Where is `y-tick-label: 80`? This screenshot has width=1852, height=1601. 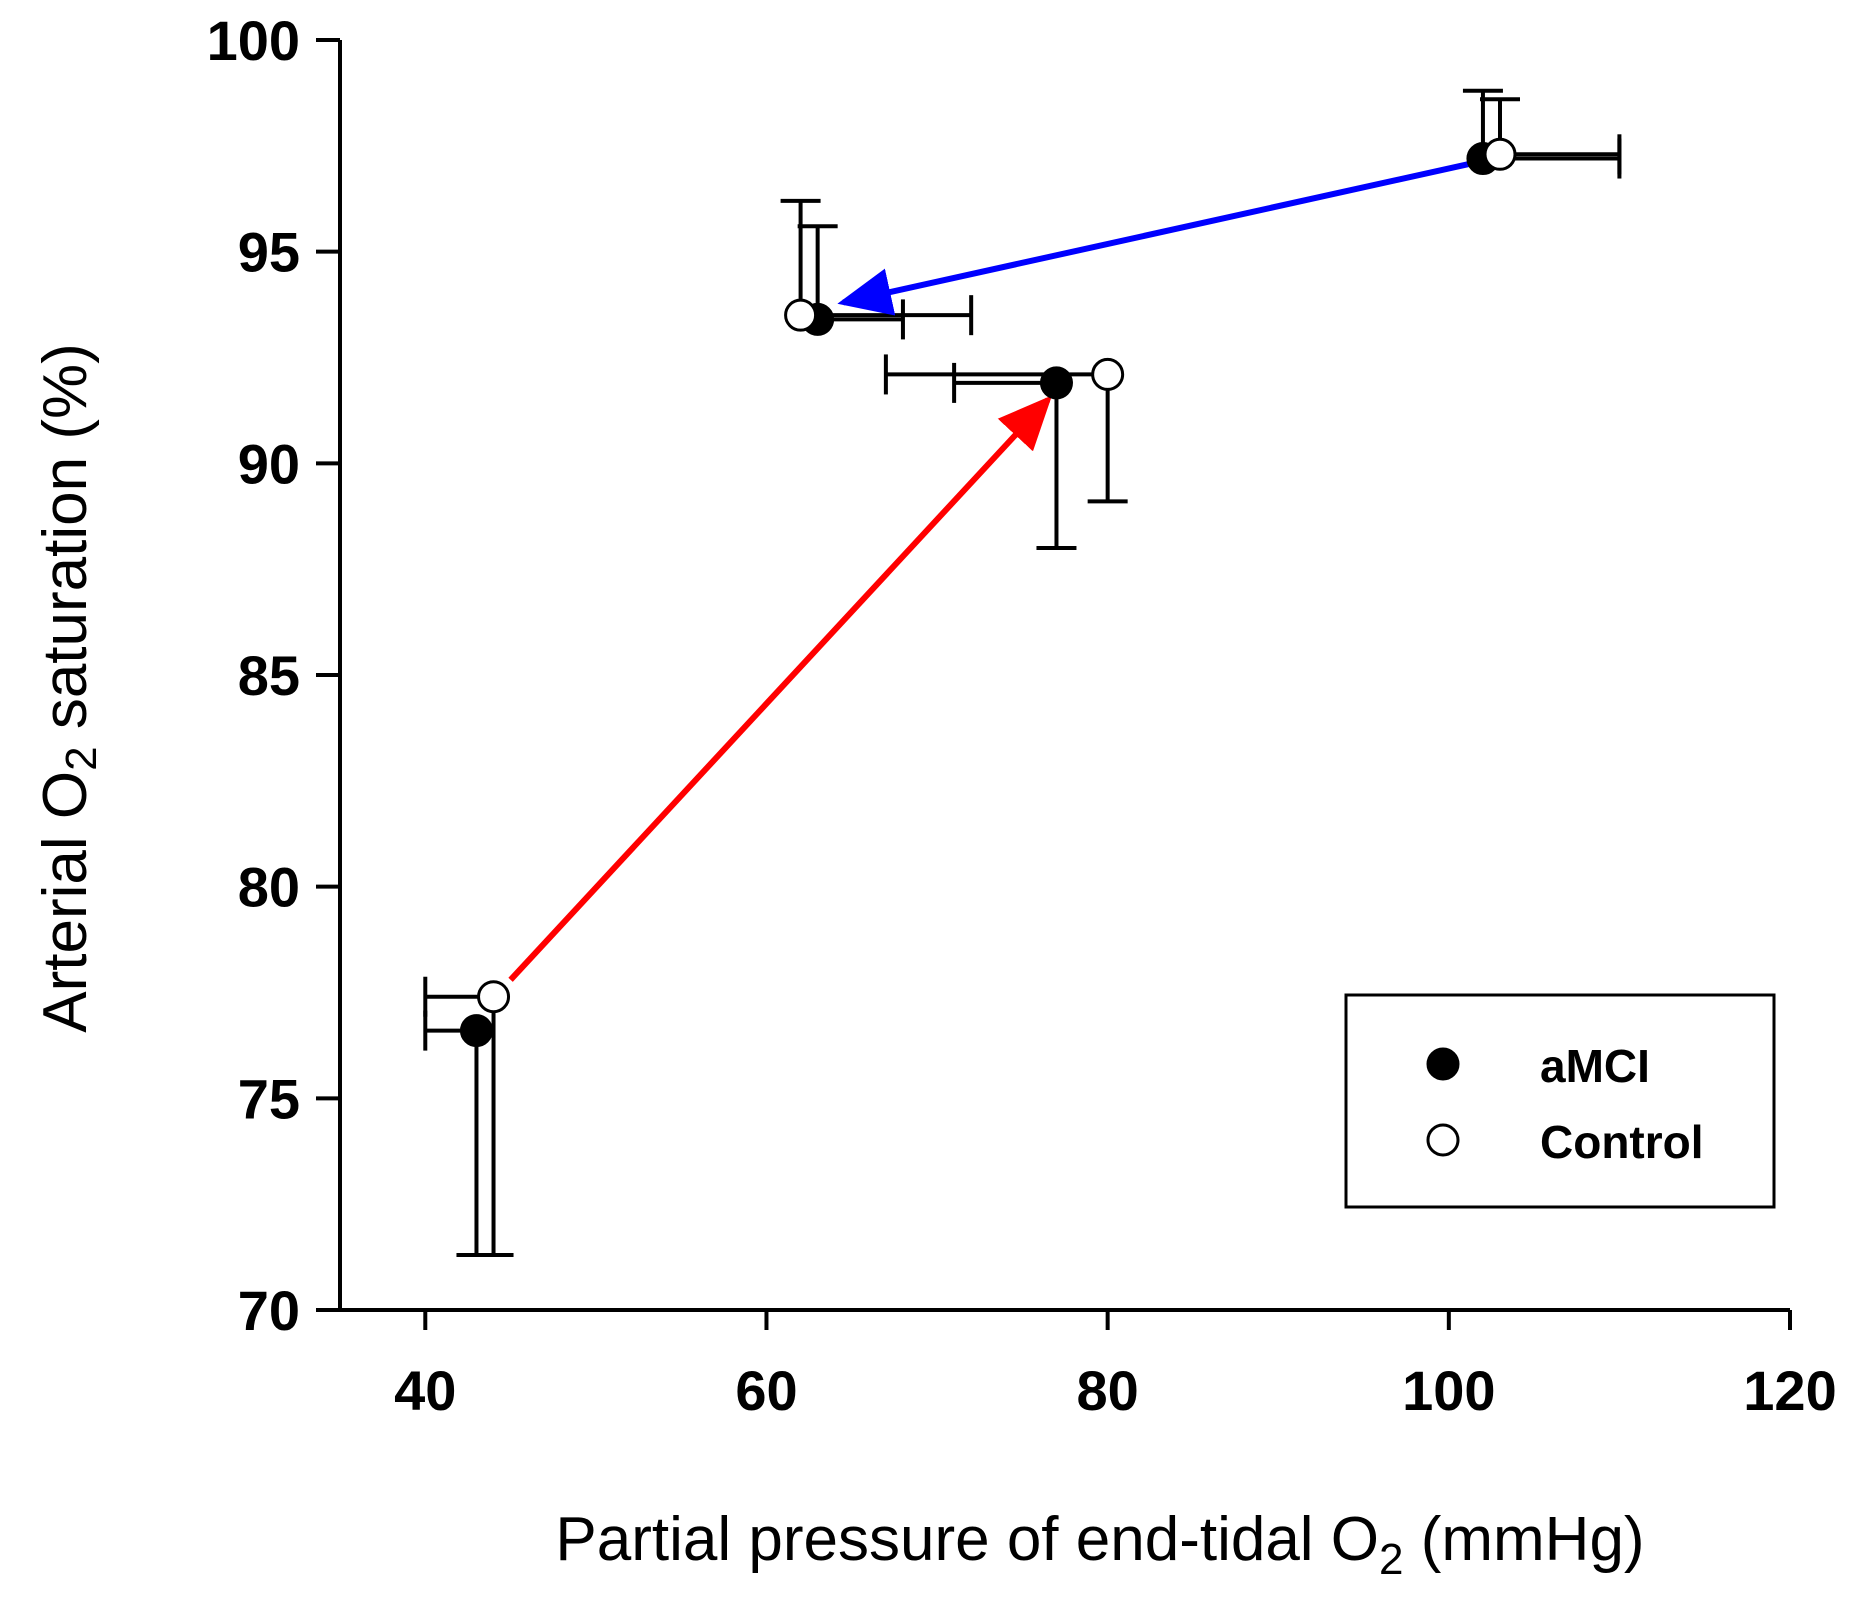
y-tick-label: 80 is located at coordinates (269, 887).